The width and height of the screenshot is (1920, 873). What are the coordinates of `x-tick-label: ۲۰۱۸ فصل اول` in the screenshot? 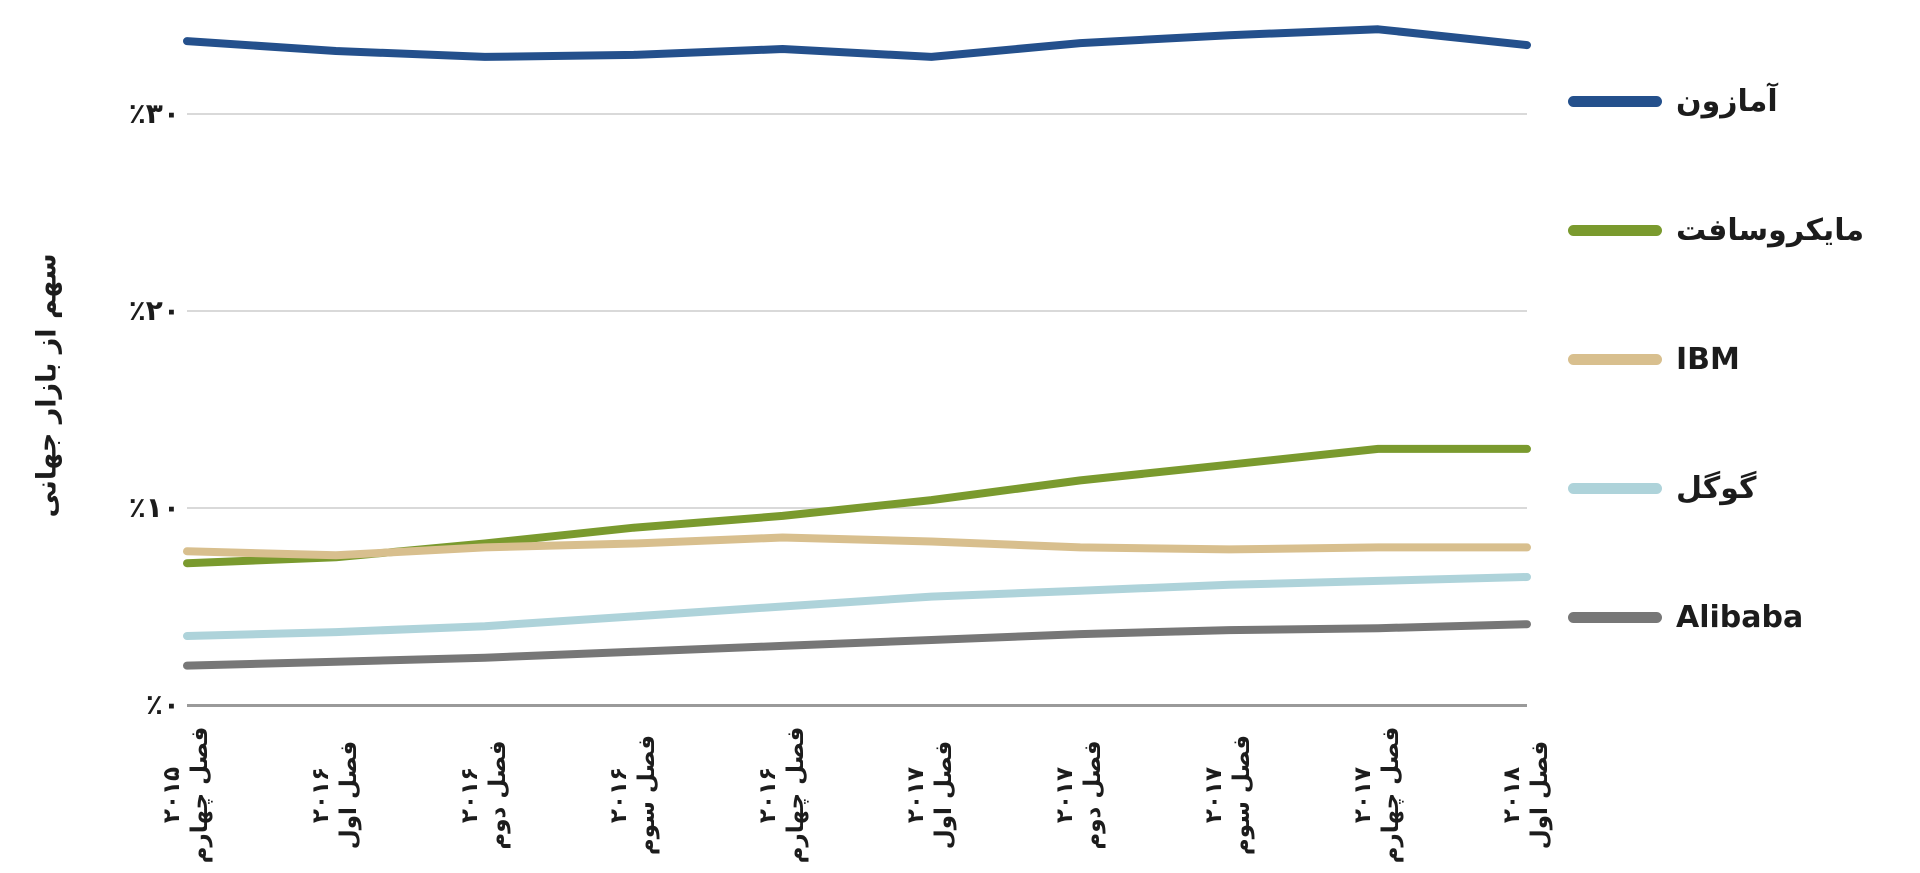 It's located at (1527, 795).